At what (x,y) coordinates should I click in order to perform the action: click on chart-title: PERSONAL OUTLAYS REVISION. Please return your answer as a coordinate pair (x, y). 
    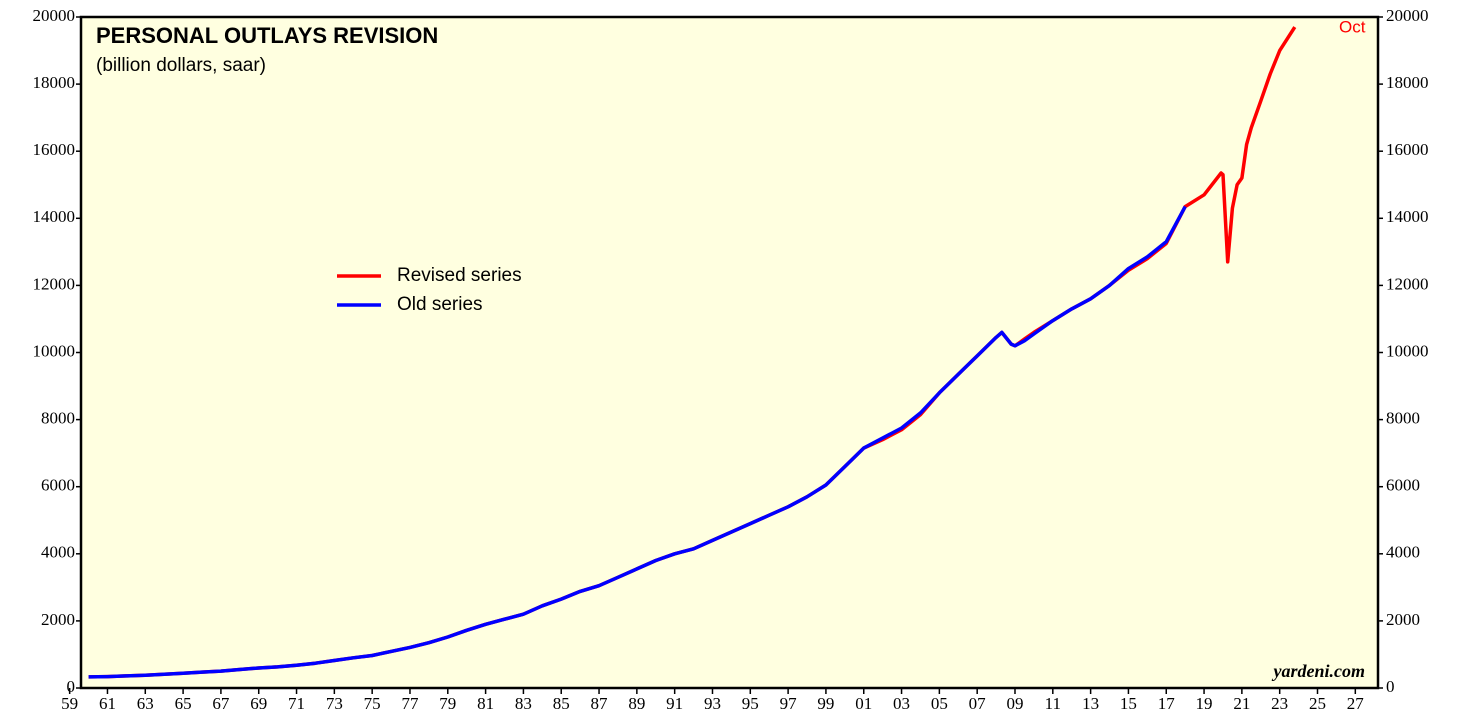
    Looking at the image, I should click on (267, 35).